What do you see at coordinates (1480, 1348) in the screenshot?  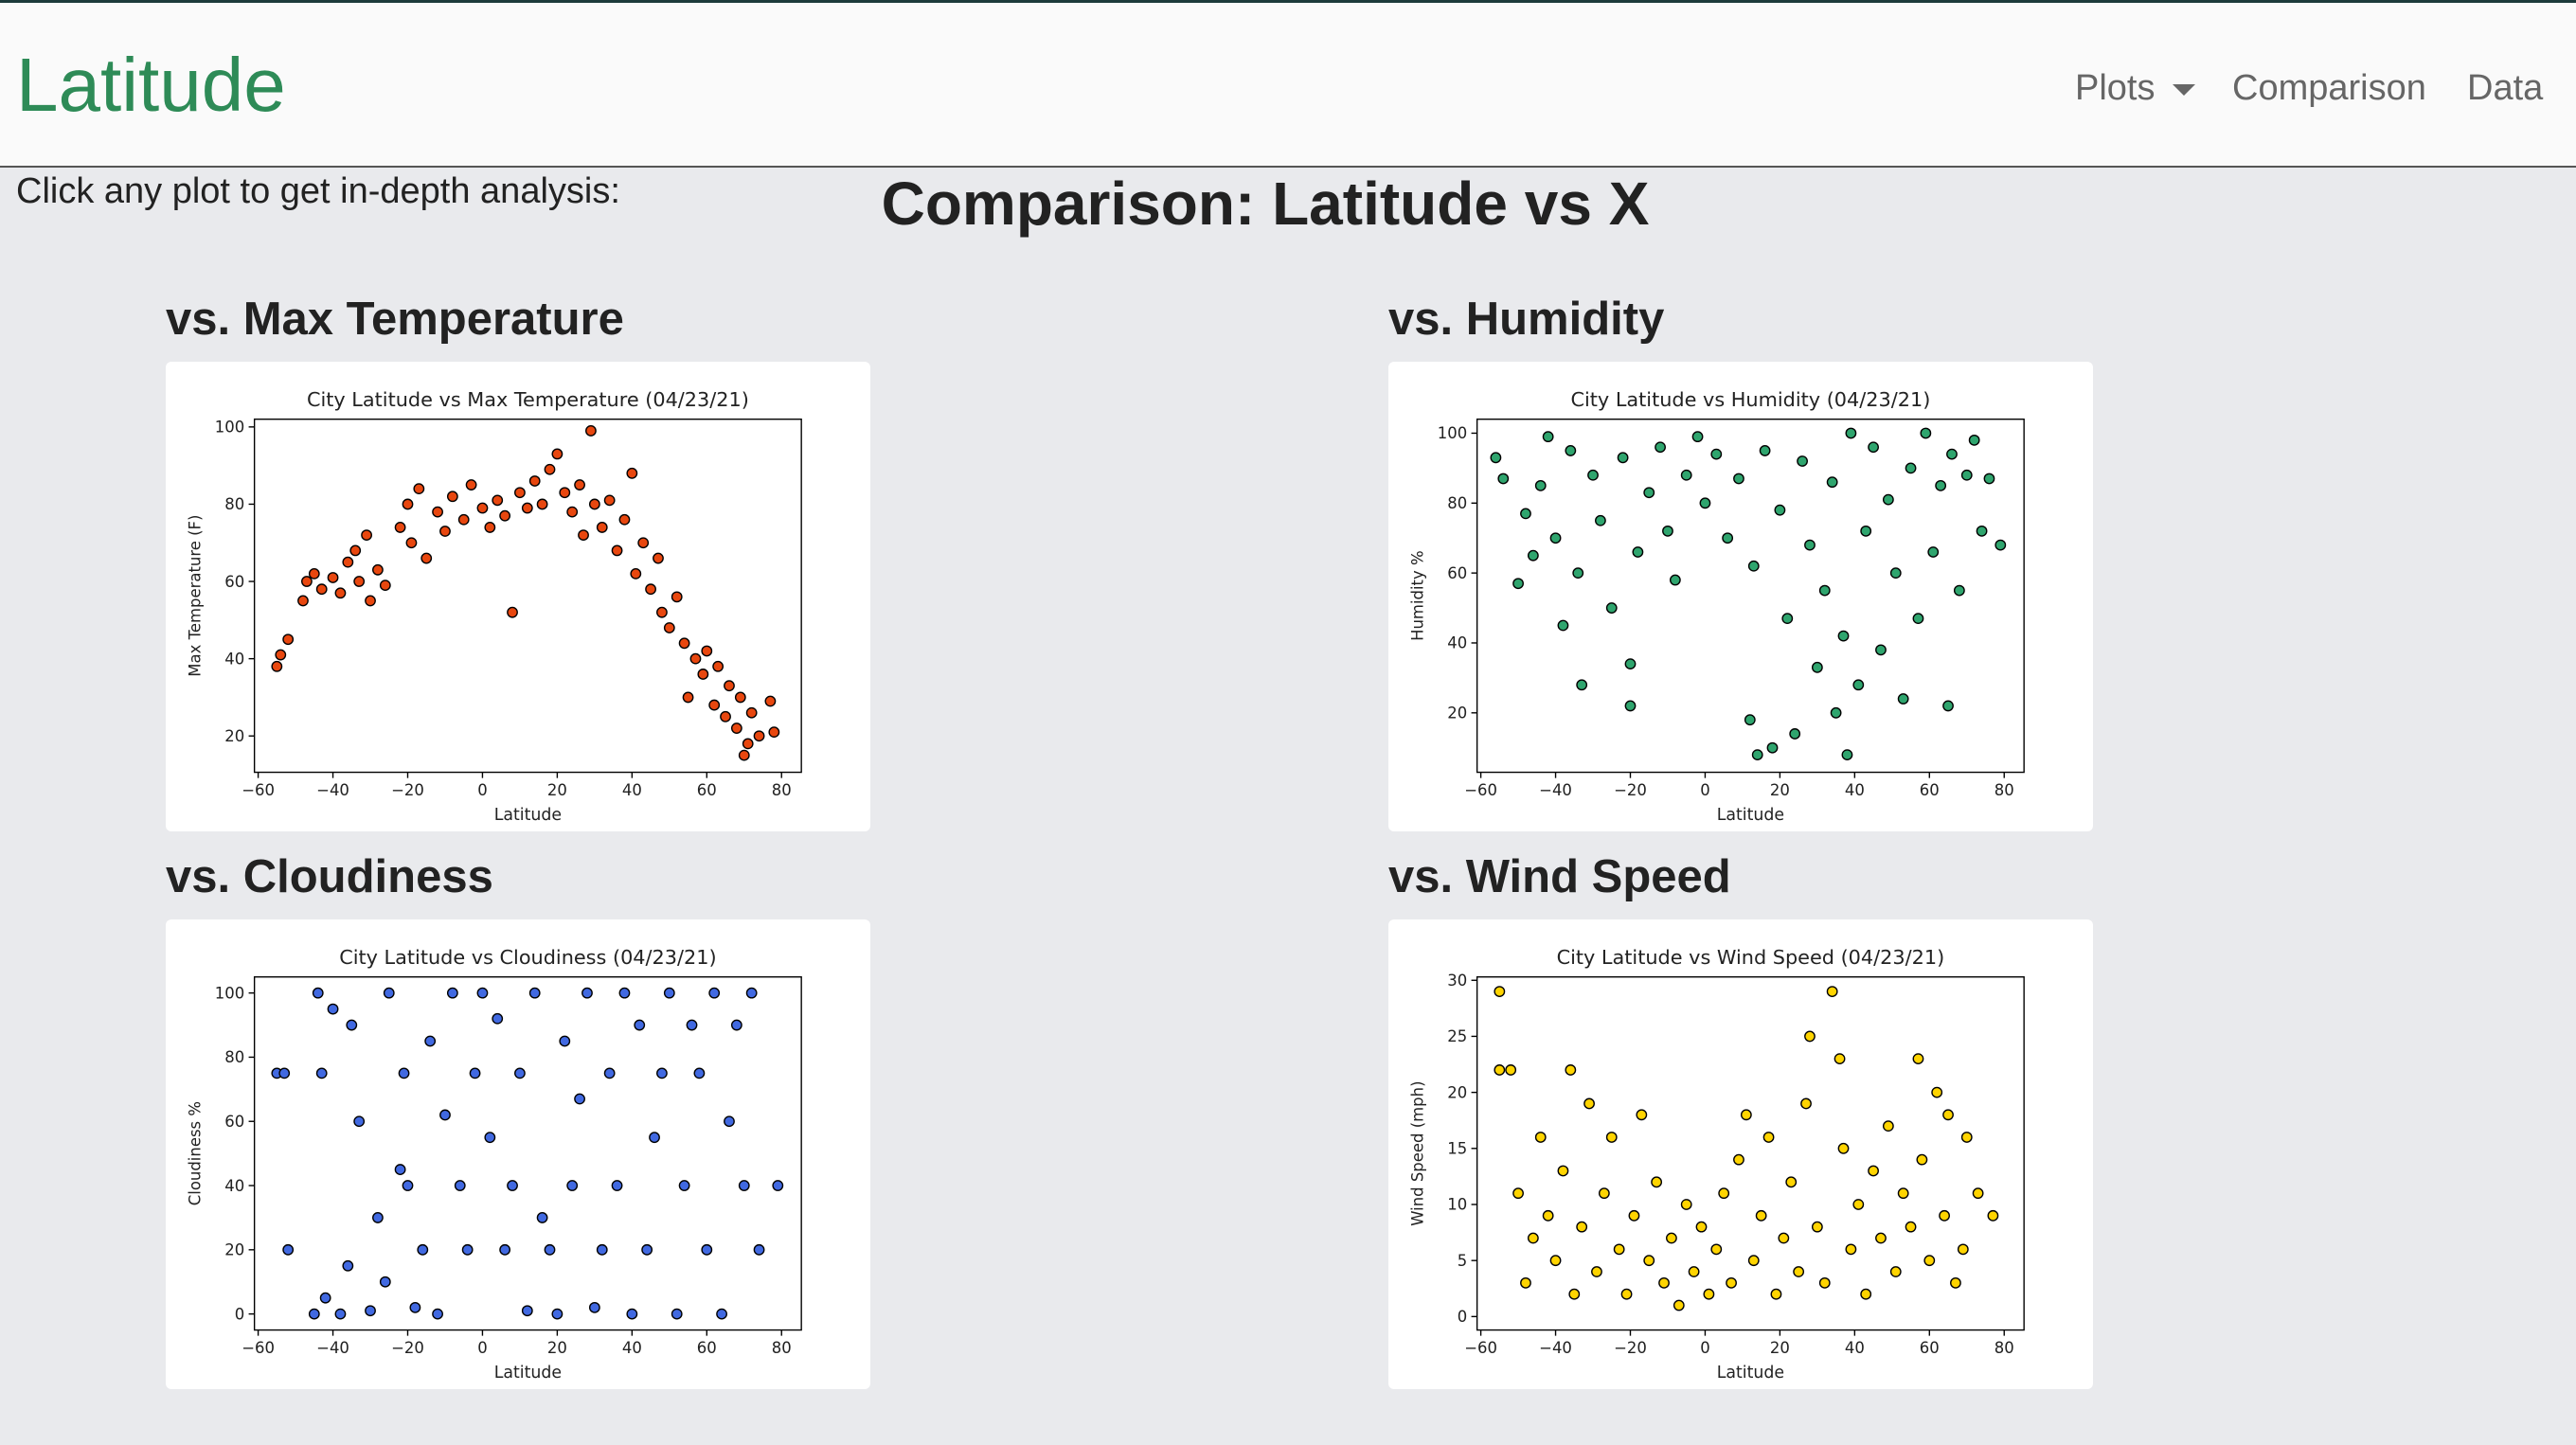 I see `x-tick-label: −60` at bounding box center [1480, 1348].